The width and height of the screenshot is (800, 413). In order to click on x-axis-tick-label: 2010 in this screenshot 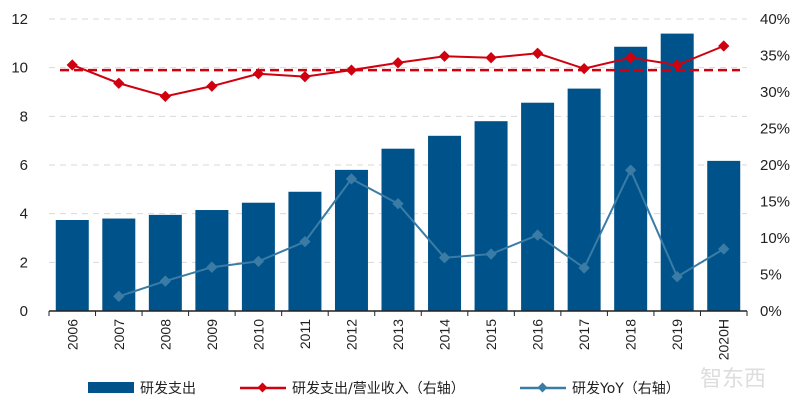, I will do `click(258, 334)`.